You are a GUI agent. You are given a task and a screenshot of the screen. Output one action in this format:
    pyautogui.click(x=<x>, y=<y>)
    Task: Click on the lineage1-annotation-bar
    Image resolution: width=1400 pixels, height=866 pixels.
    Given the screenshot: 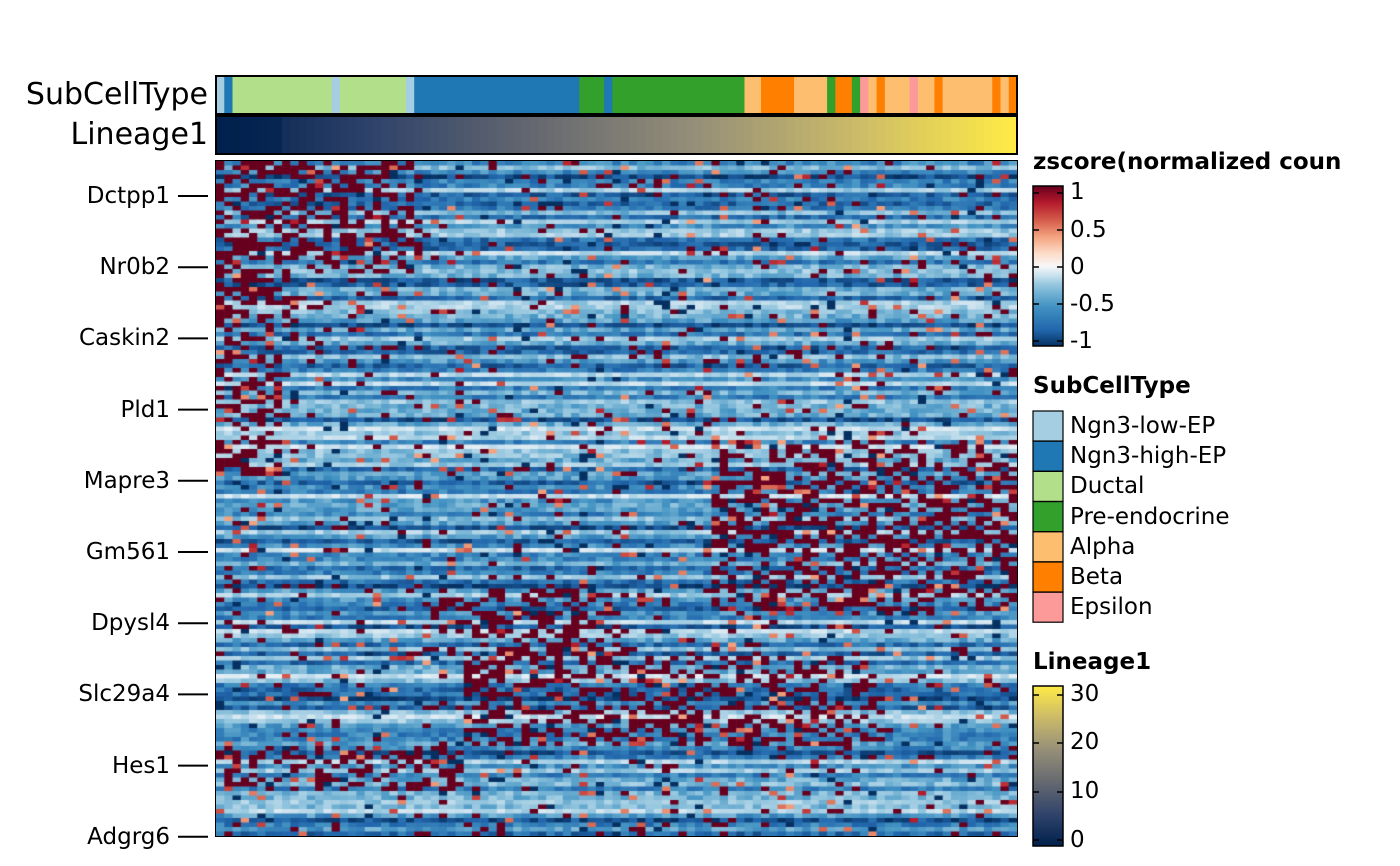 What is the action you would take?
    pyautogui.click(x=617, y=135)
    